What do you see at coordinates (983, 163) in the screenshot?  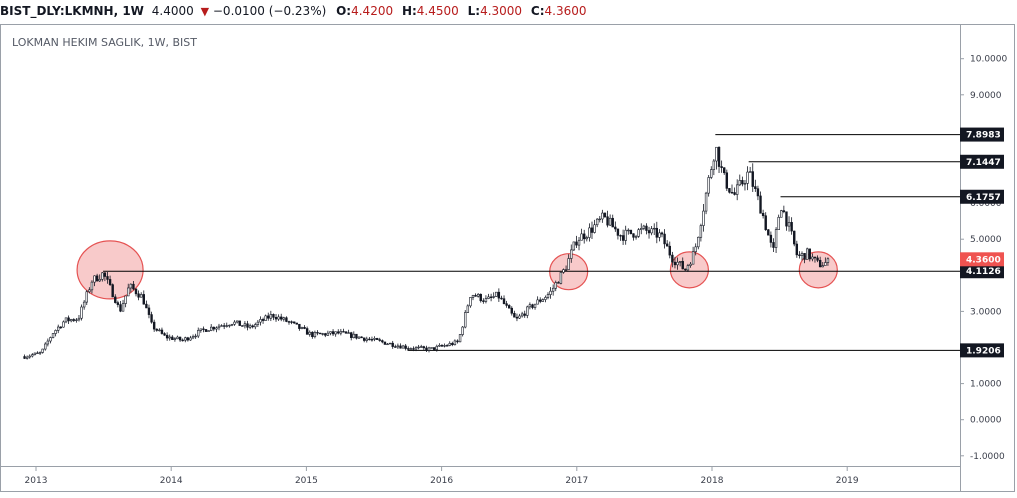 I see `level-price-label: 7.1447` at bounding box center [983, 163].